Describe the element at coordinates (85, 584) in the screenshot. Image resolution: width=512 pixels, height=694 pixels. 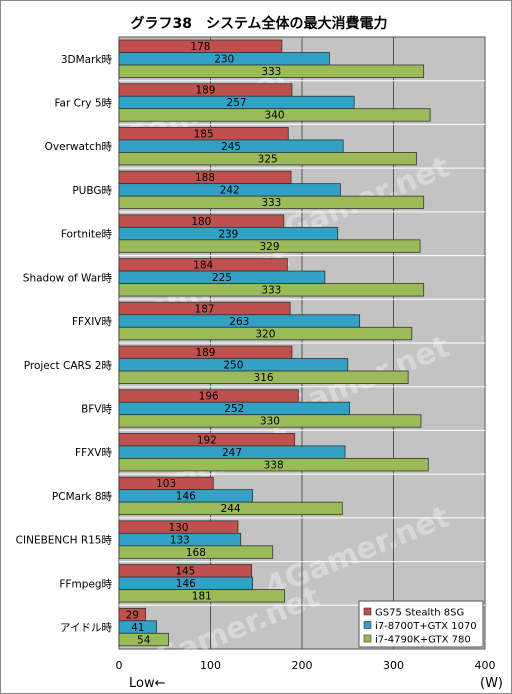
I see `category-label: FFmpeg時` at that location.